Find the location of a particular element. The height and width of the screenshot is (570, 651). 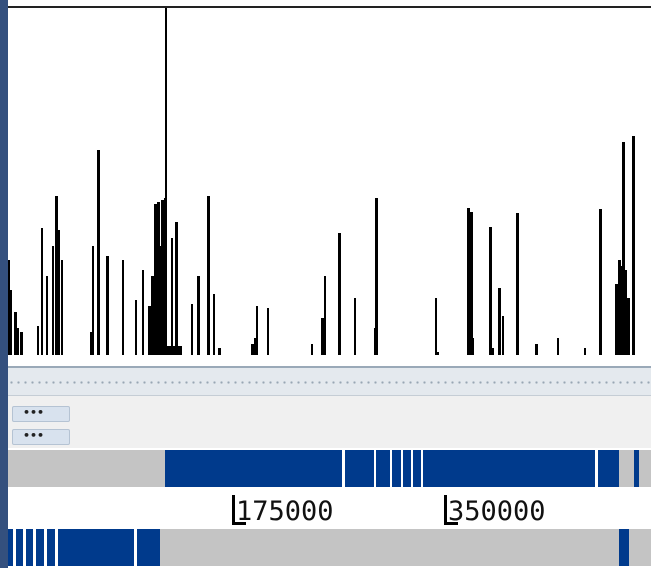

ruler-tick-label: 175000 is located at coordinates (285, 511).